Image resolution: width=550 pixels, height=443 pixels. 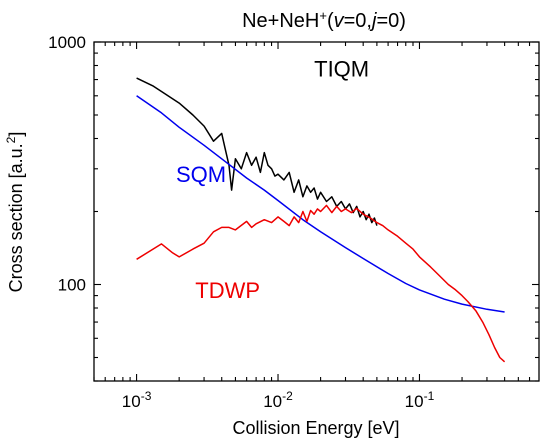 I want to click on y-tick-label: 1000, so click(x=67, y=42).